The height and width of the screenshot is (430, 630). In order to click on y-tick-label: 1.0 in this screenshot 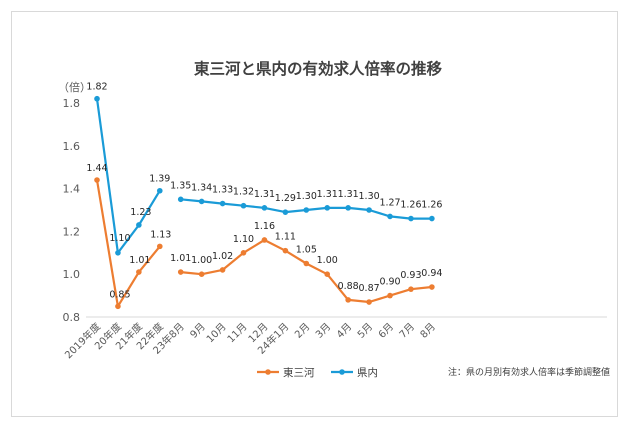, I will do `click(72, 274)`.